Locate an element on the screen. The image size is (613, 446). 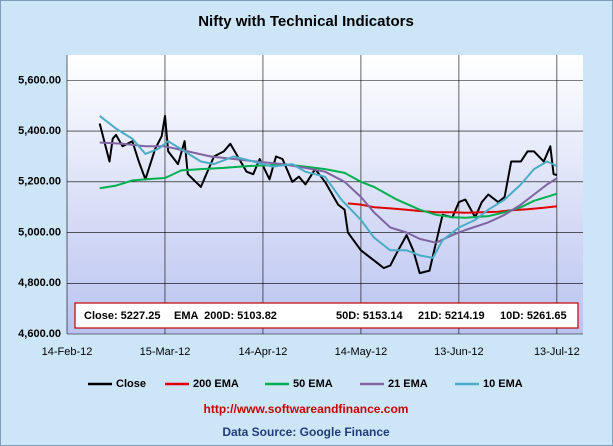
annotation-text: 21D: 5214.19 is located at coordinates (451, 316).